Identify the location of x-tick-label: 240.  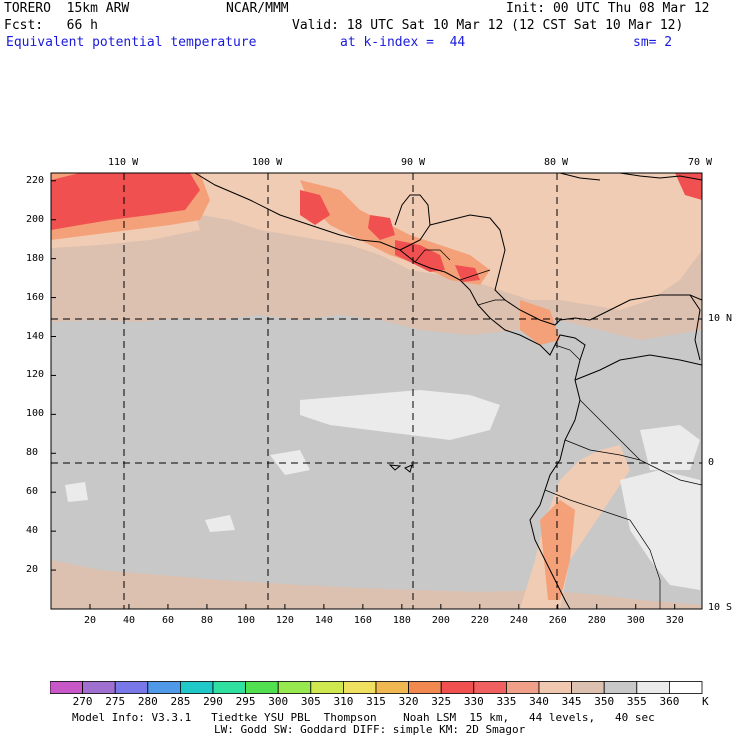
(518, 620).